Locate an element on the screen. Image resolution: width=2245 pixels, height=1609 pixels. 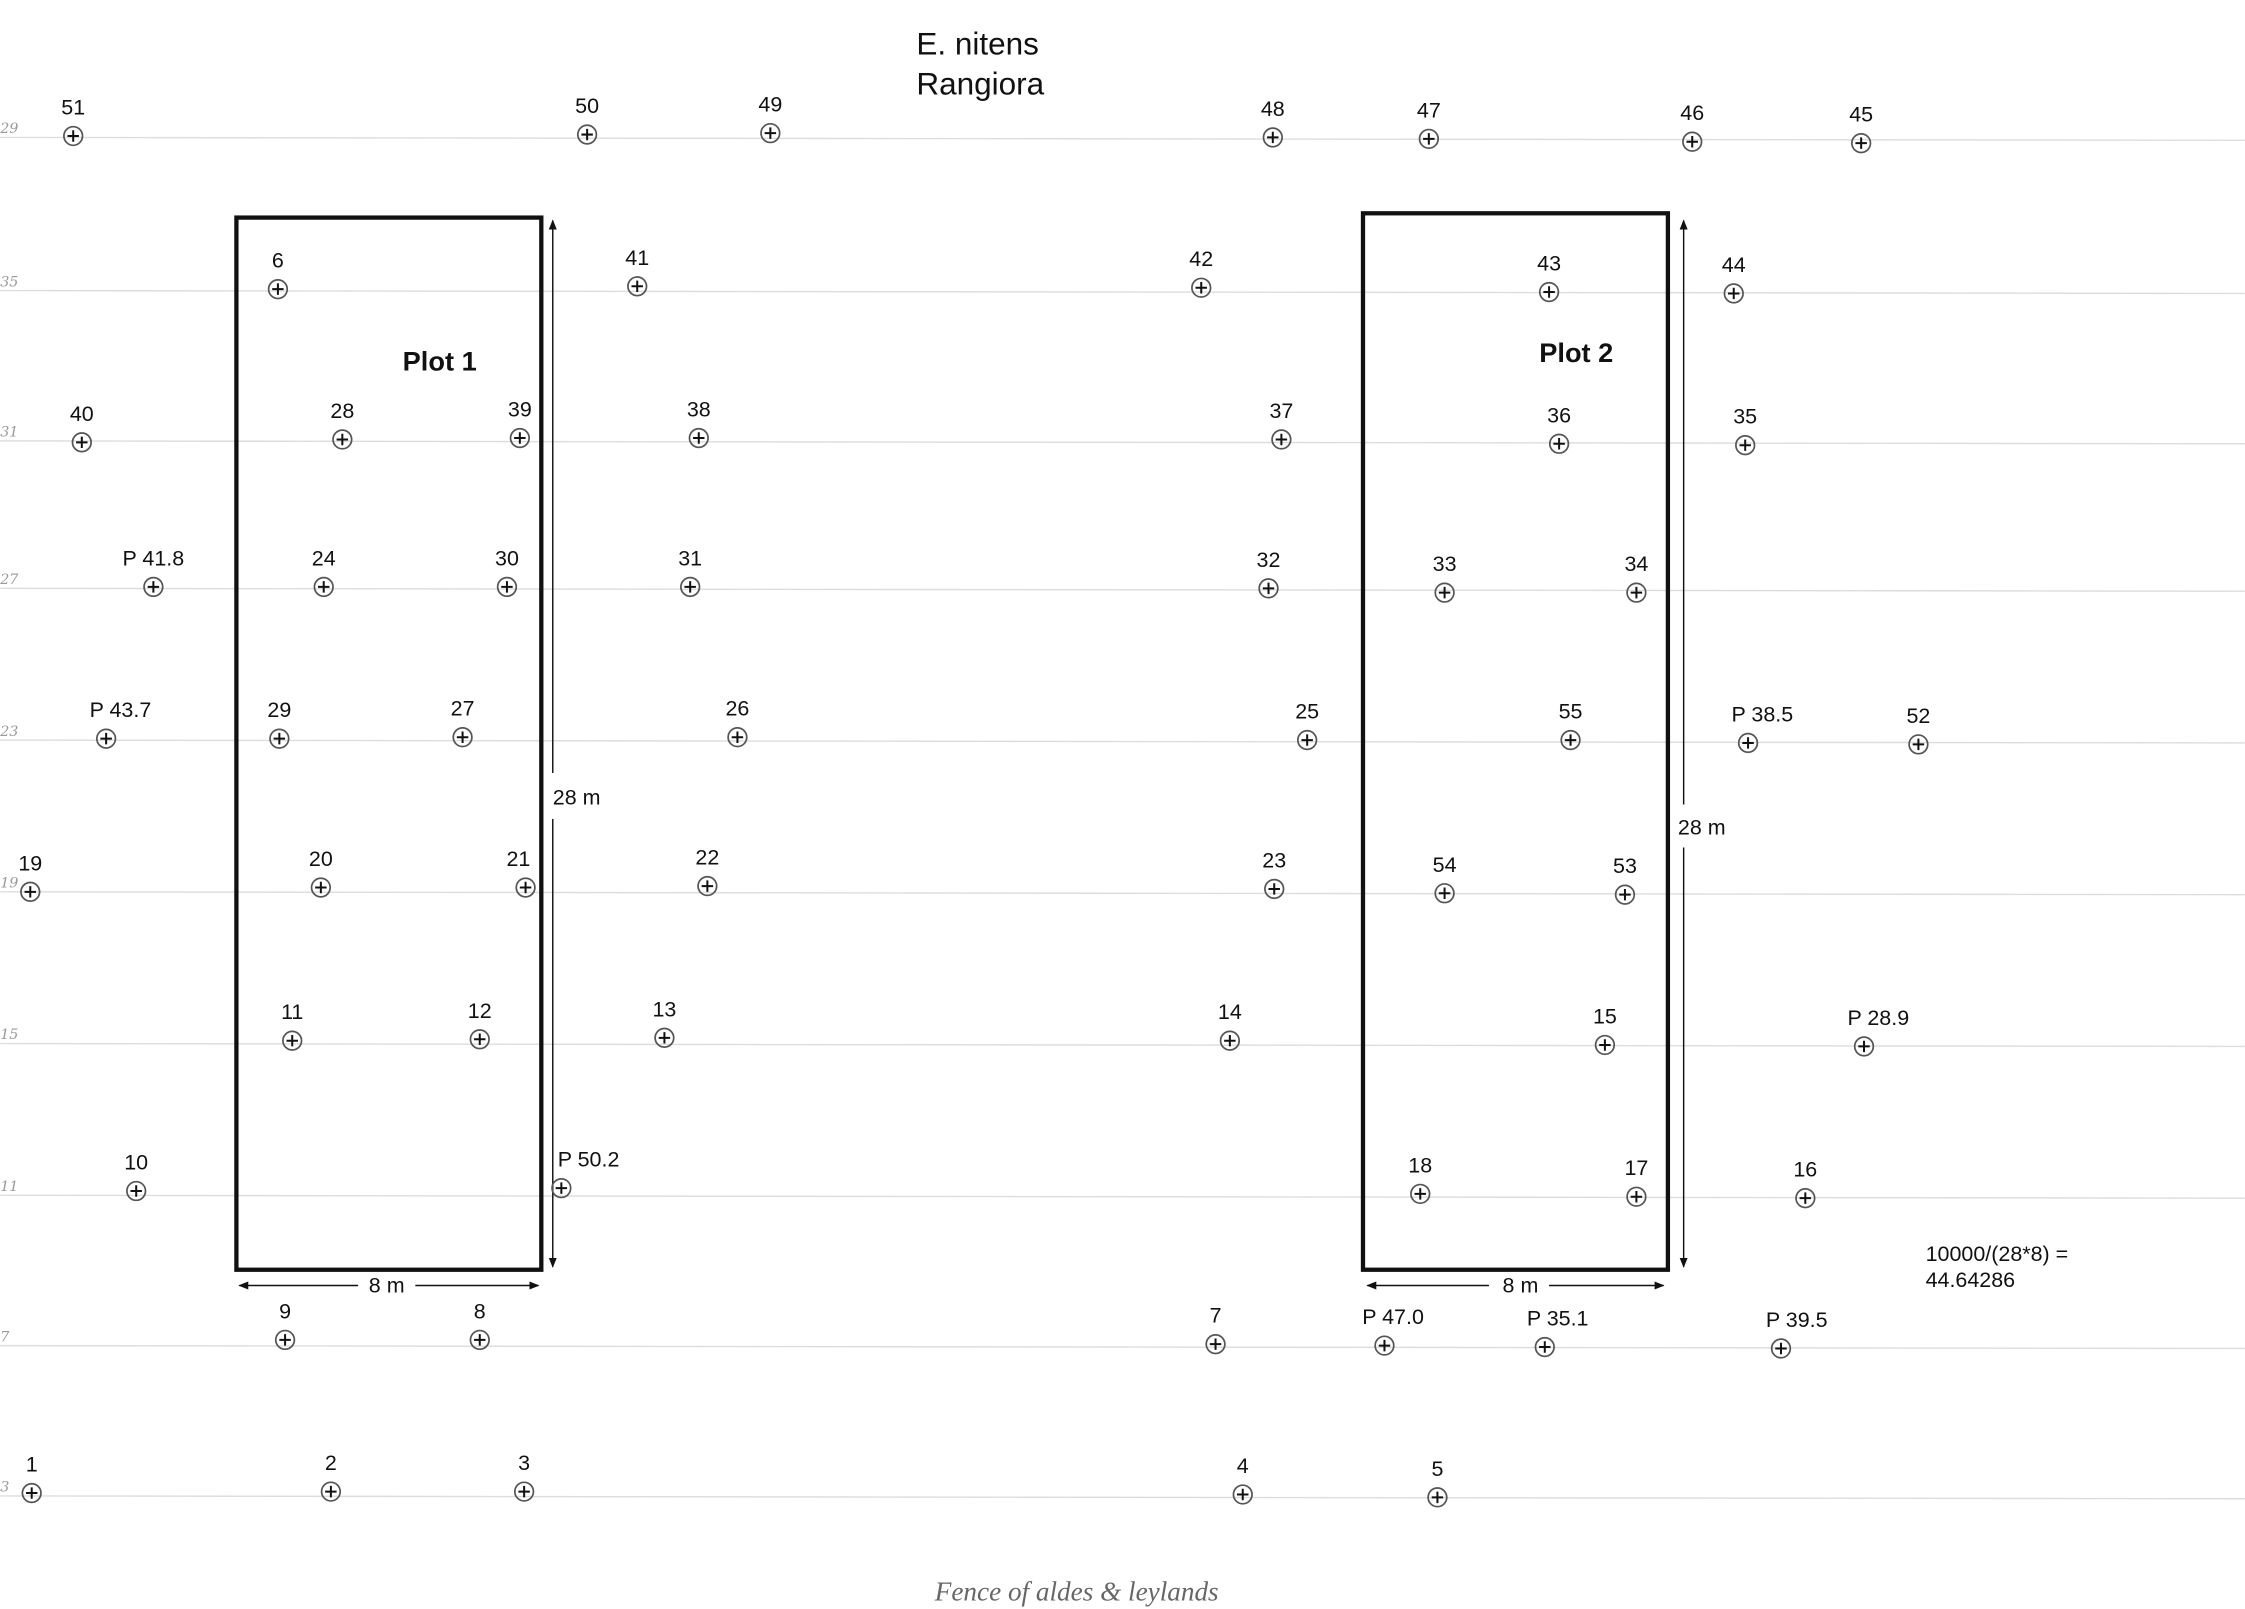
tree-label: 34 is located at coordinates (1636, 564).